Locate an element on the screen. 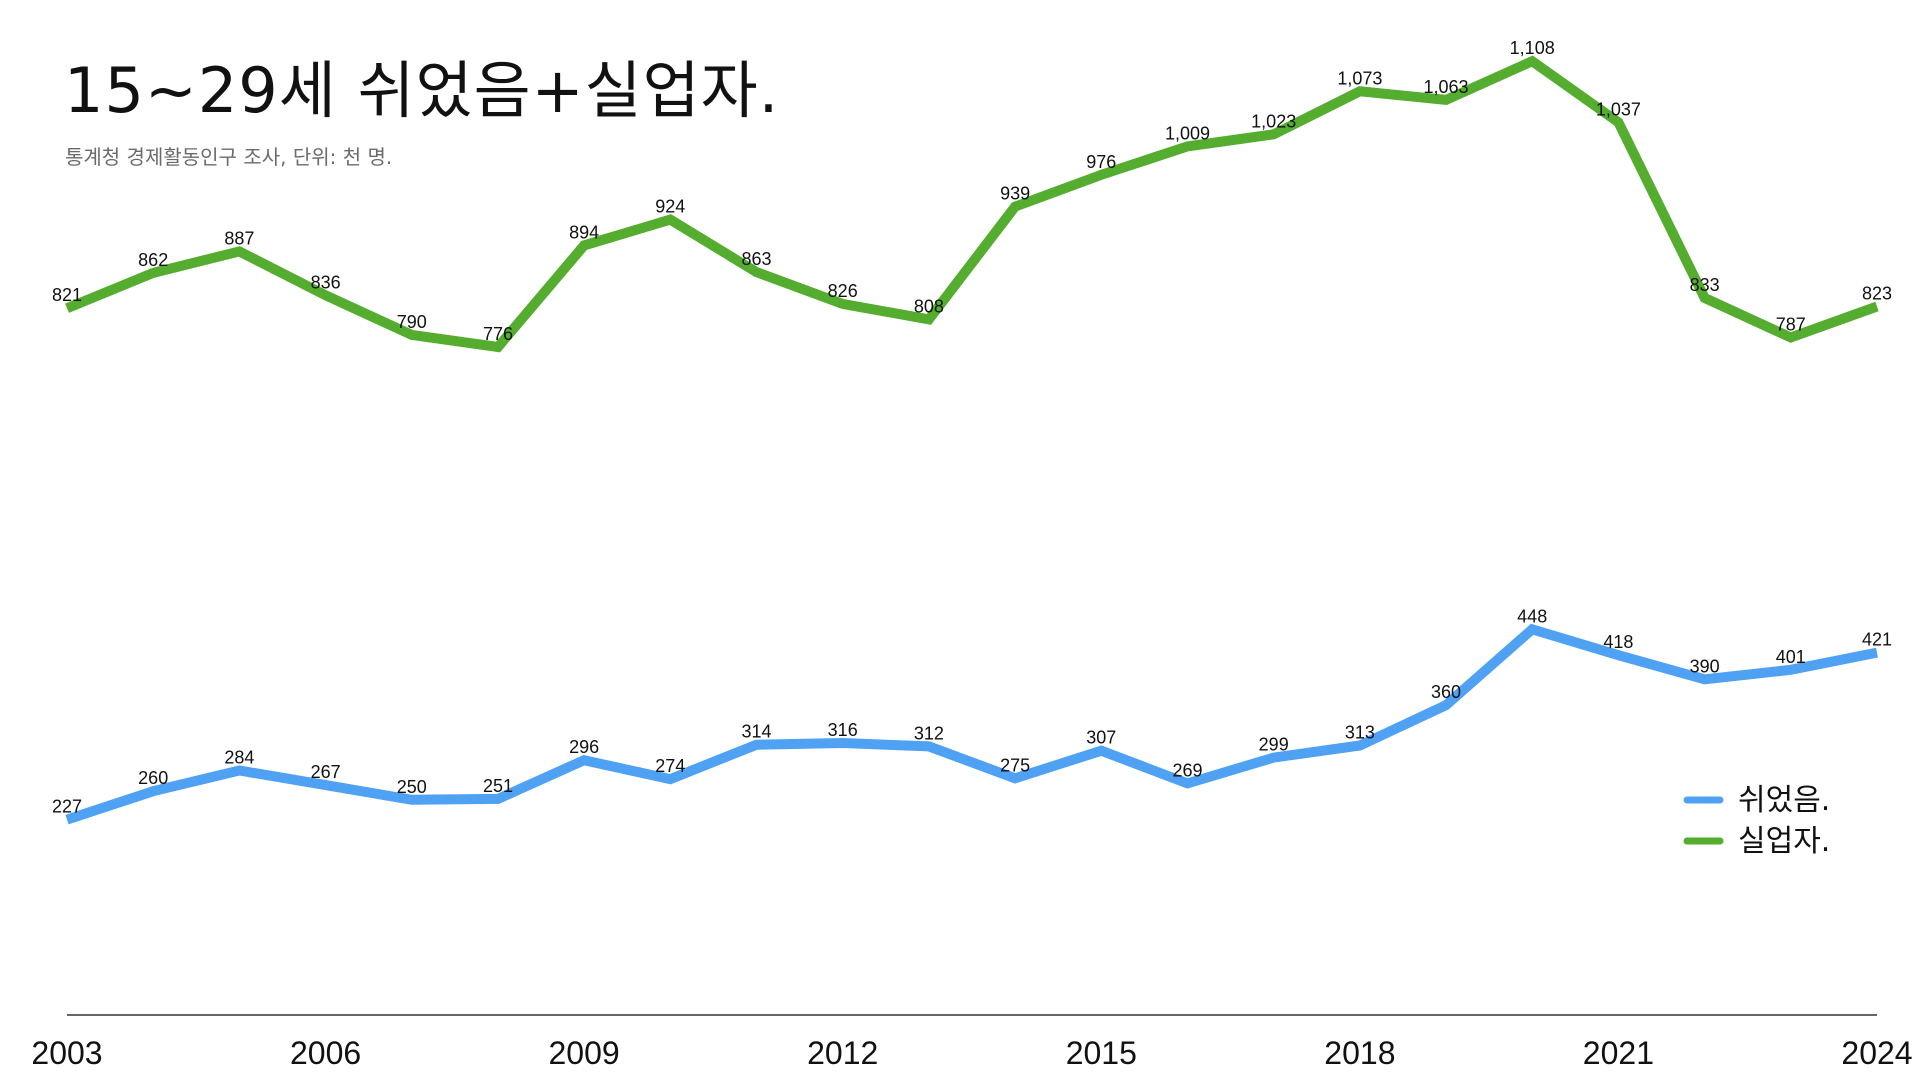 The height and width of the screenshot is (1080, 1920). data-label-series-0-2018: 313 is located at coordinates (1360, 733).